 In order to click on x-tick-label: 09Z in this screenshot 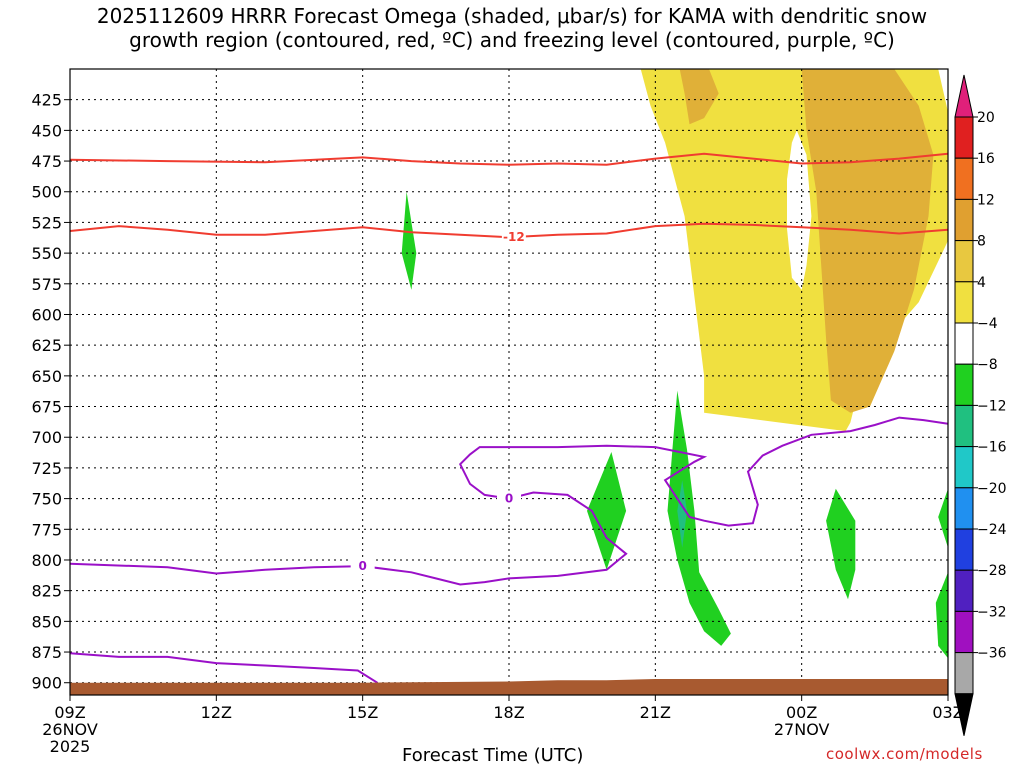, I will do `click(69, 712)`.